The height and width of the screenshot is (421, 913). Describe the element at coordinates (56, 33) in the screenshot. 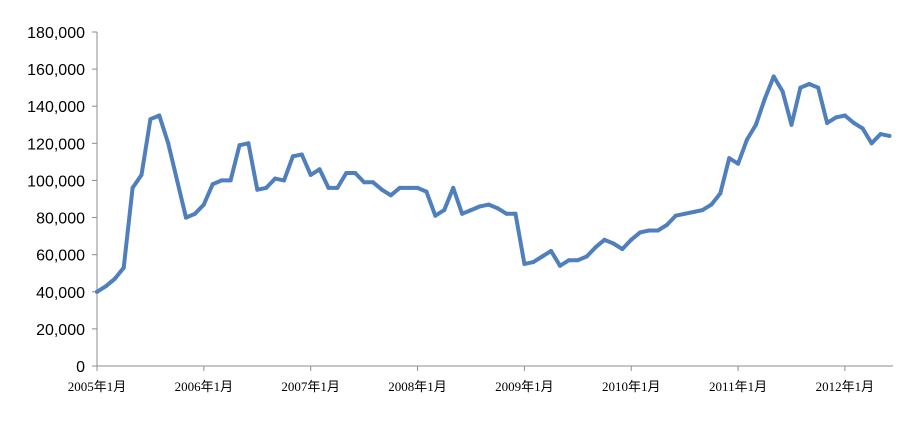

I see `y-tick-label: 180,000` at that location.